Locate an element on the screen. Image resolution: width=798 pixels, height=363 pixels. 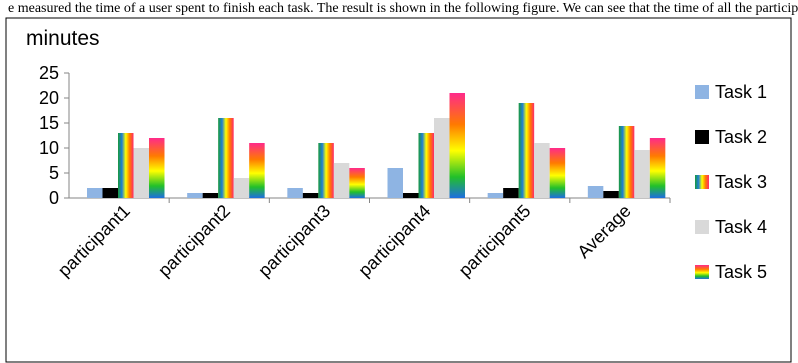
bar-task-5-average is located at coordinates (657, 168).